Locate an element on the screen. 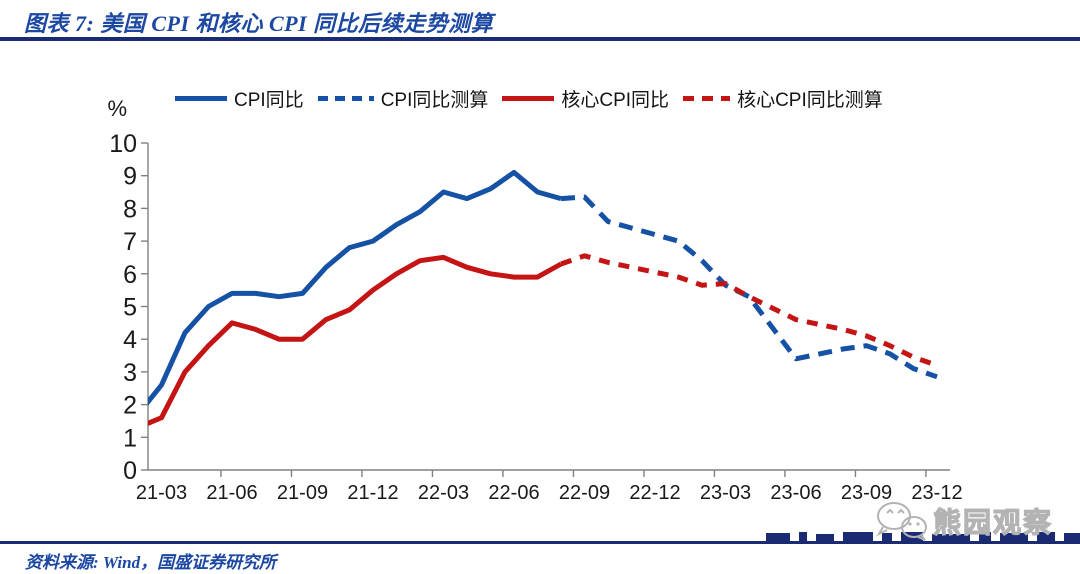 The width and height of the screenshot is (1080, 574). legend-item-2: CPI同比测算 is located at coordinates (403, 98).